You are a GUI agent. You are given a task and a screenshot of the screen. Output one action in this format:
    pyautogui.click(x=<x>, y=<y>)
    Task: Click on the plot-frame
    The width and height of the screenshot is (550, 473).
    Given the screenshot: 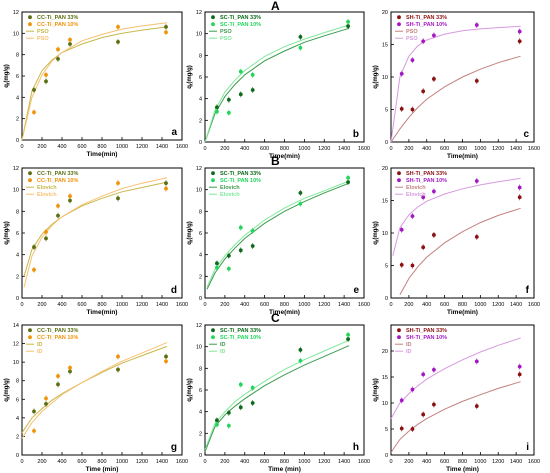 What is the action you would take?
    pyautogui.click(x=284, y=77)
    